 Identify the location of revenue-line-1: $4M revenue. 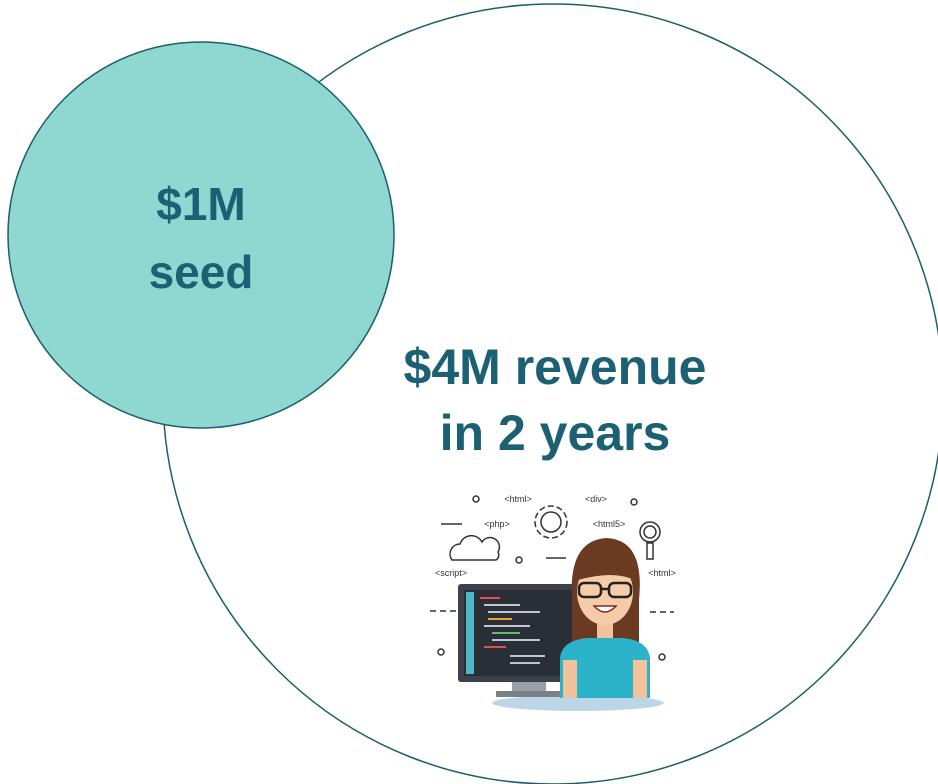
(555, 367).